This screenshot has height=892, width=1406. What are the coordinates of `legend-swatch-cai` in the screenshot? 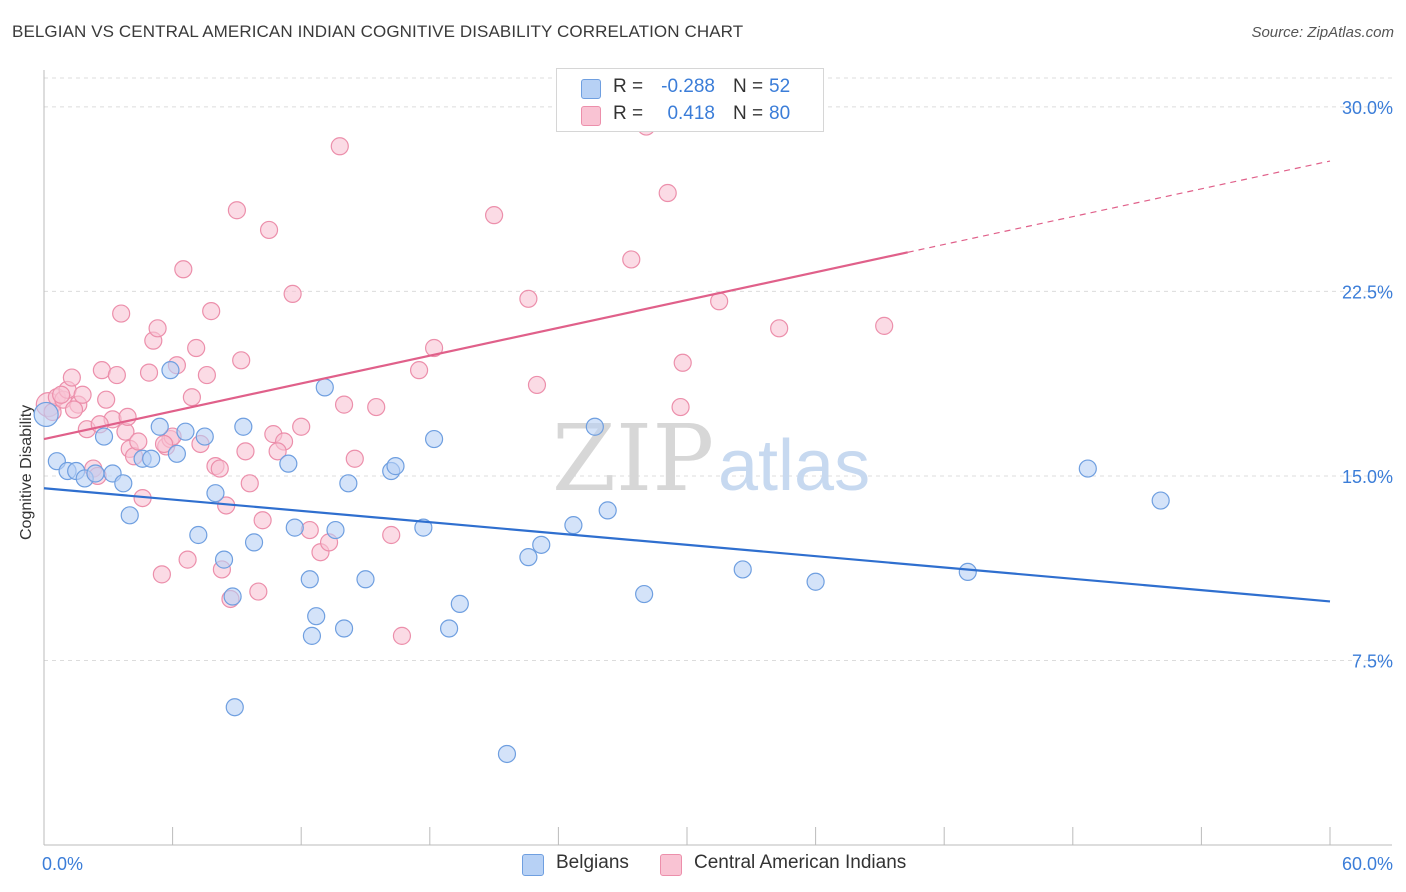 It's located at (671, 865).